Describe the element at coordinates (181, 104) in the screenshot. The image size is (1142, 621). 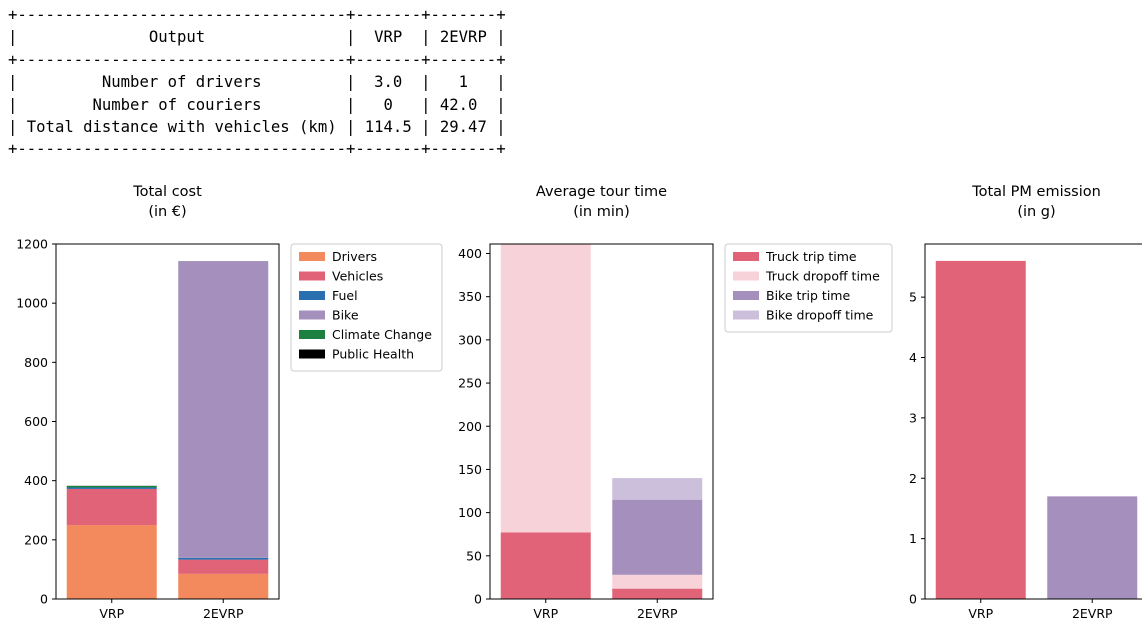
I see `table-cell: Number of couriers` at that location.